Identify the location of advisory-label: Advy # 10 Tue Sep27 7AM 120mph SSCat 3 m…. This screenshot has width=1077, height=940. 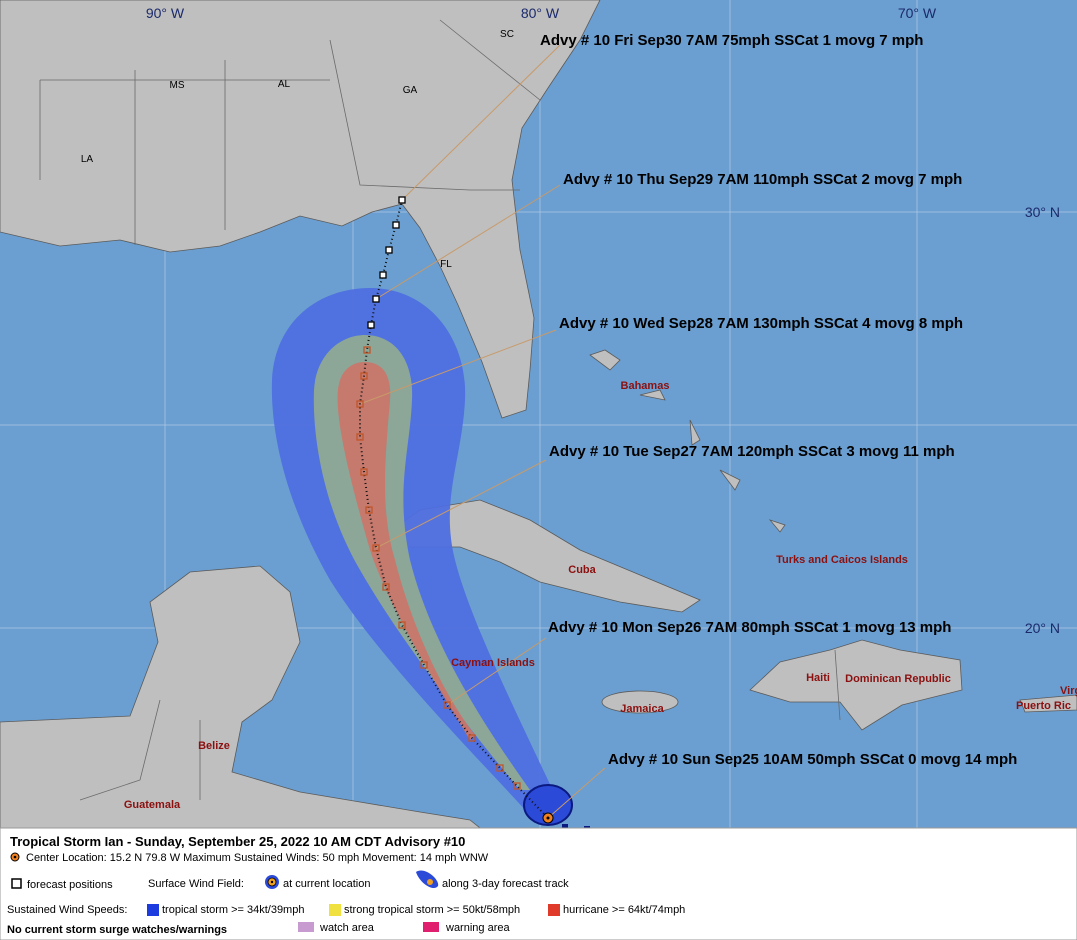
(752, 451).